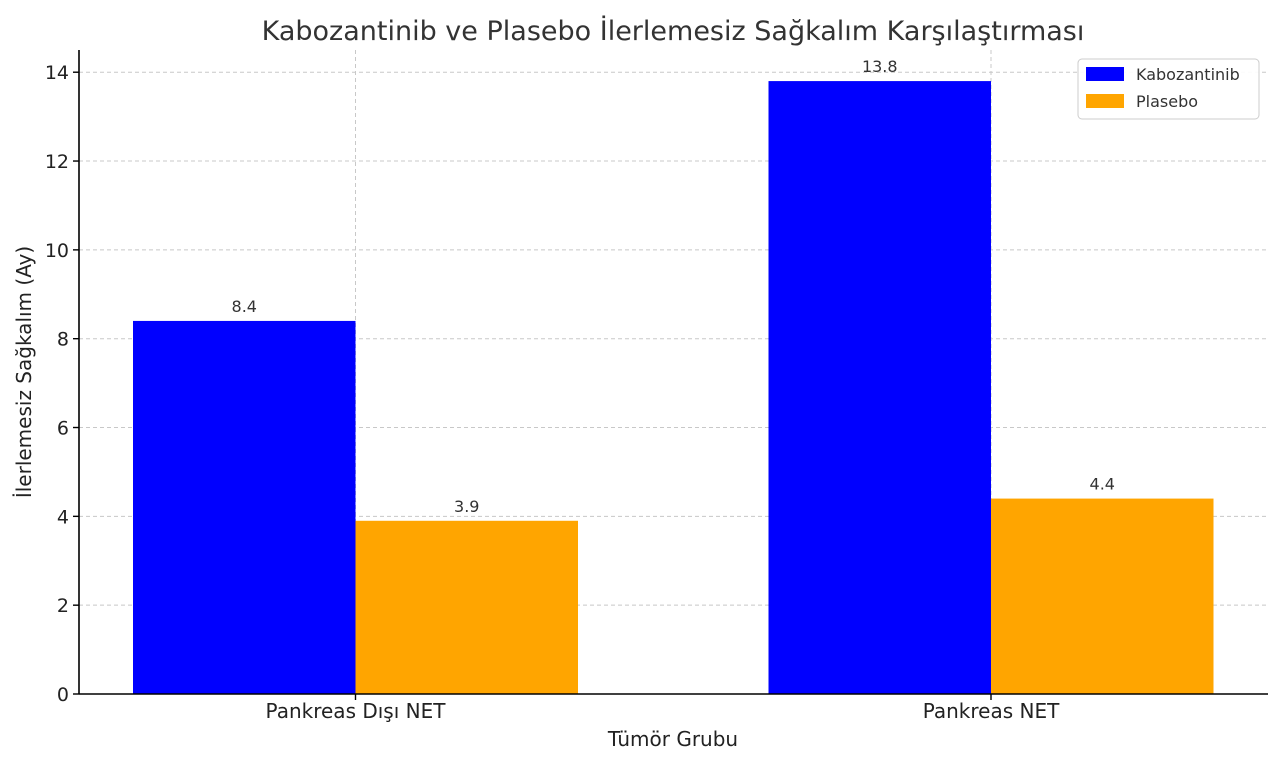  I want to click on y-tick-label: 14, so click(57, 73).